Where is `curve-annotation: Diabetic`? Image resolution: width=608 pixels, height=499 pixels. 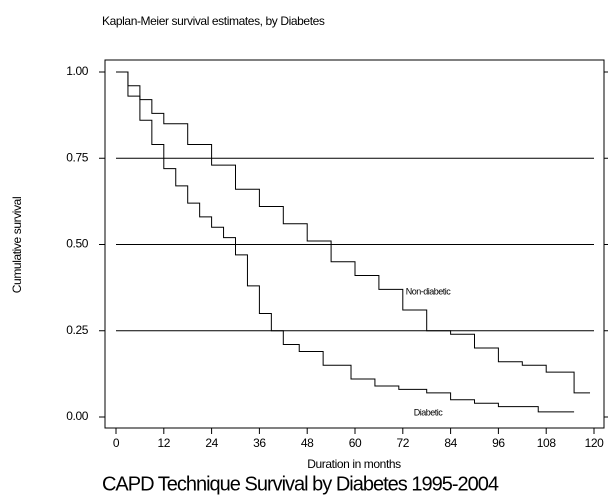 curve-annotation: Diabetic is located at coordinates (429, 412).